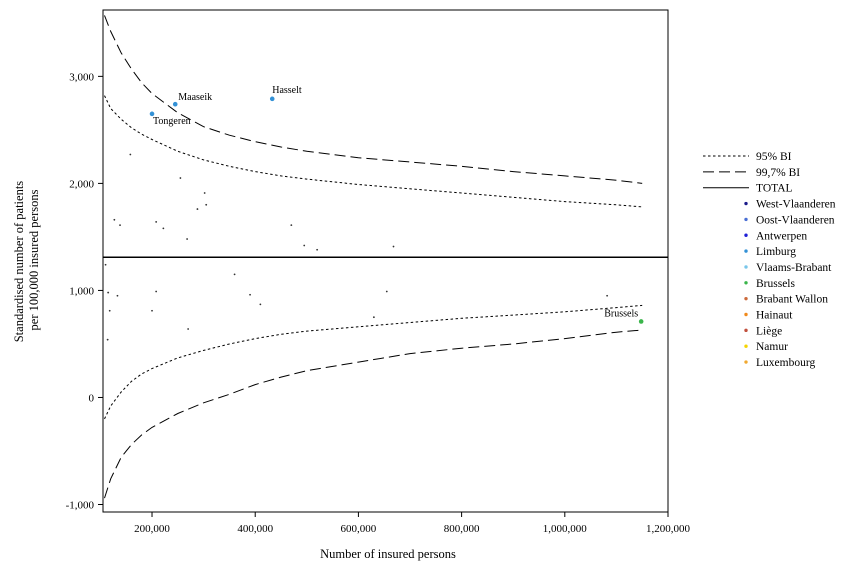 This screenshot has height=576, width=864. What do you see at coordinates (565, 529) in the screenshot?
I see `x-tick-label: 1,000,000` at bounding box center [565, 529].